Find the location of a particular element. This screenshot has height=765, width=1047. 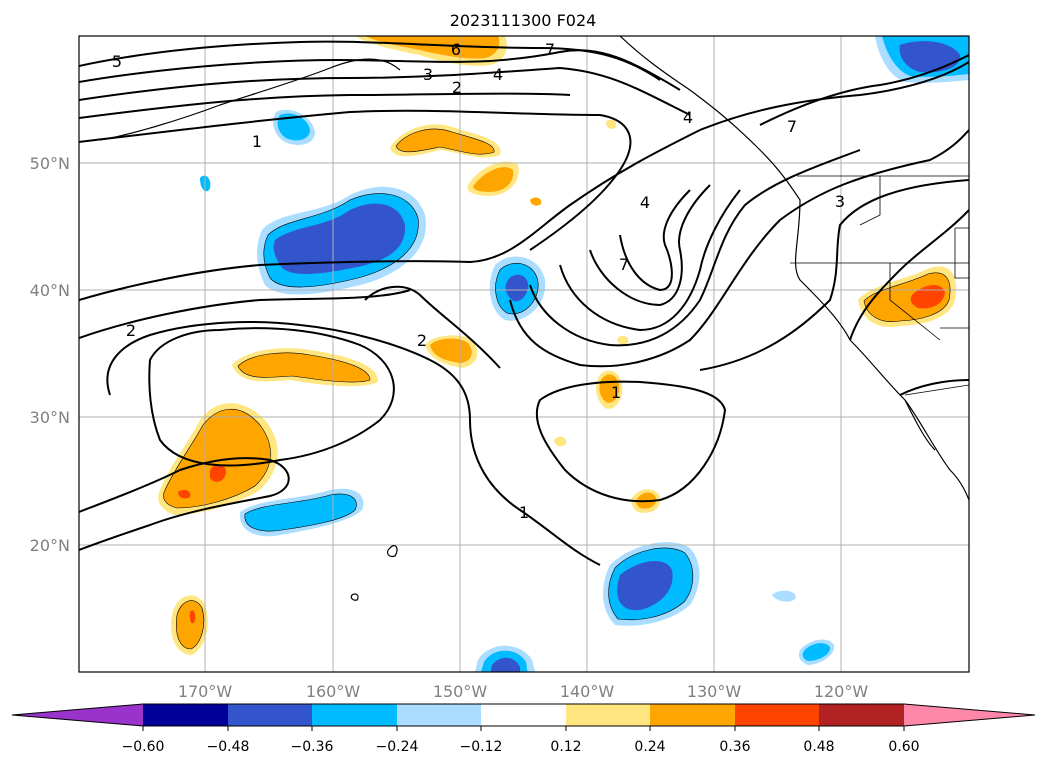

state-borders is located at coordinates (879, 285).